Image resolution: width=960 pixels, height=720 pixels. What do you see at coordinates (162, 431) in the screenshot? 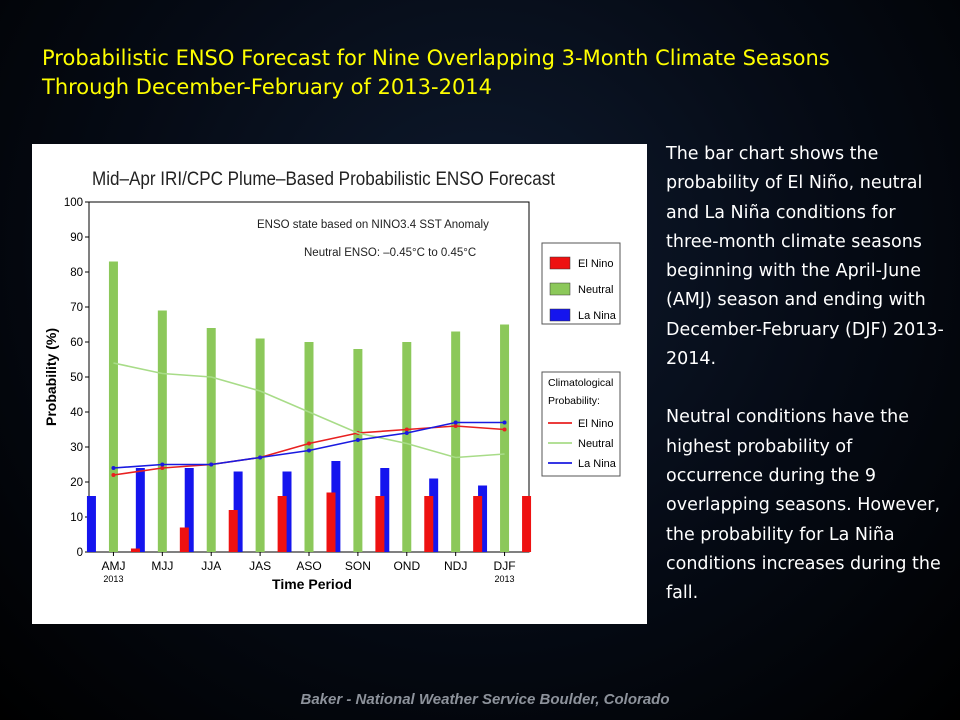
I see `bar-neutral-mjj` at bounding box center [162, 431].